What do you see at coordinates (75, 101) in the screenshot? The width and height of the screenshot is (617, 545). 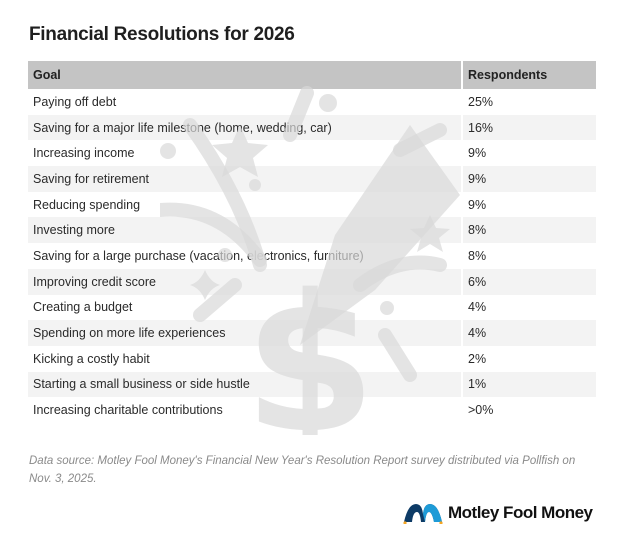 I see `goal-cell: Paying off debt` at bounding box center [75, 101].